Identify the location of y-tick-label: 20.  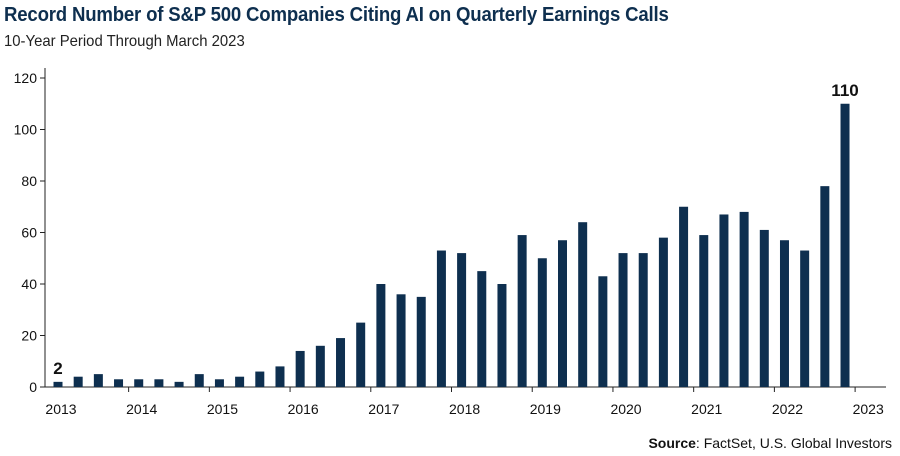
(29, 336).